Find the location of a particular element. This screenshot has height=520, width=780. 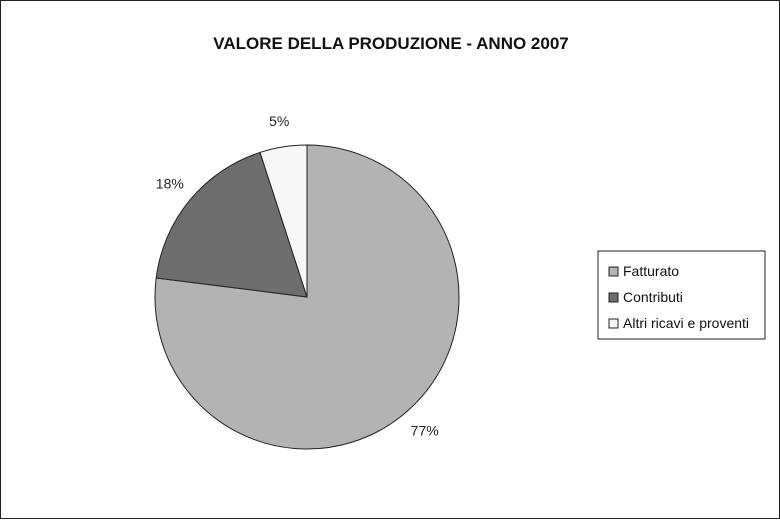

legend-item-altri-ricavi: Altri ricavi e proventi is located at coordinates (678, 323).